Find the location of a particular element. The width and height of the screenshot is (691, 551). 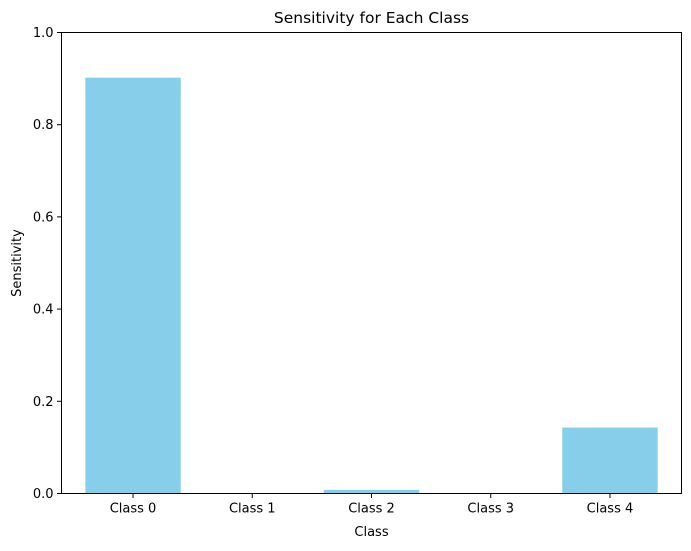

x-tick-label: Class 2 is located at coordinates (371, 509).